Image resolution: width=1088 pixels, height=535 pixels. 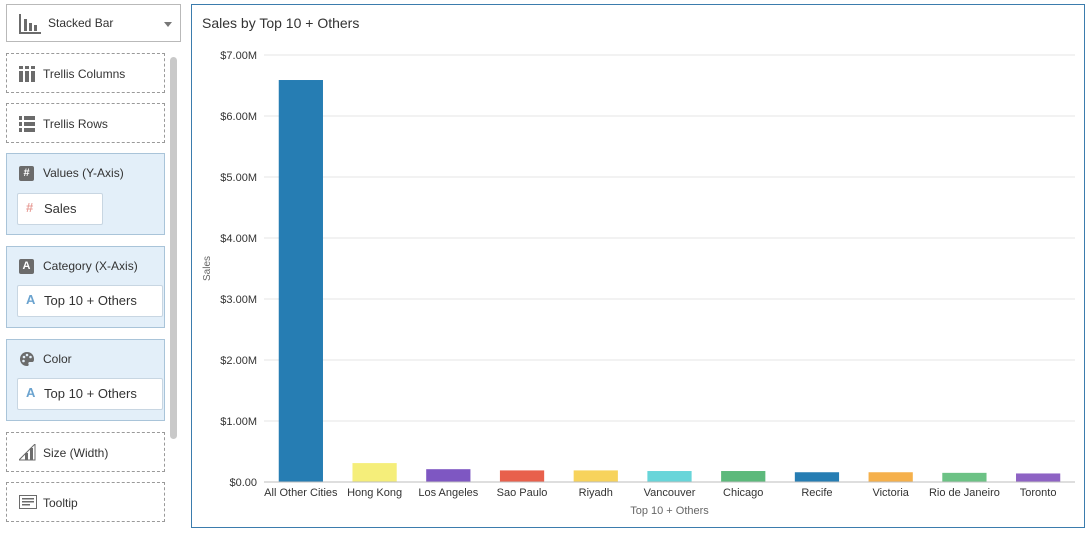 I want to click on x-tick-label: Sao Paulo, so click(x=522, y=493).